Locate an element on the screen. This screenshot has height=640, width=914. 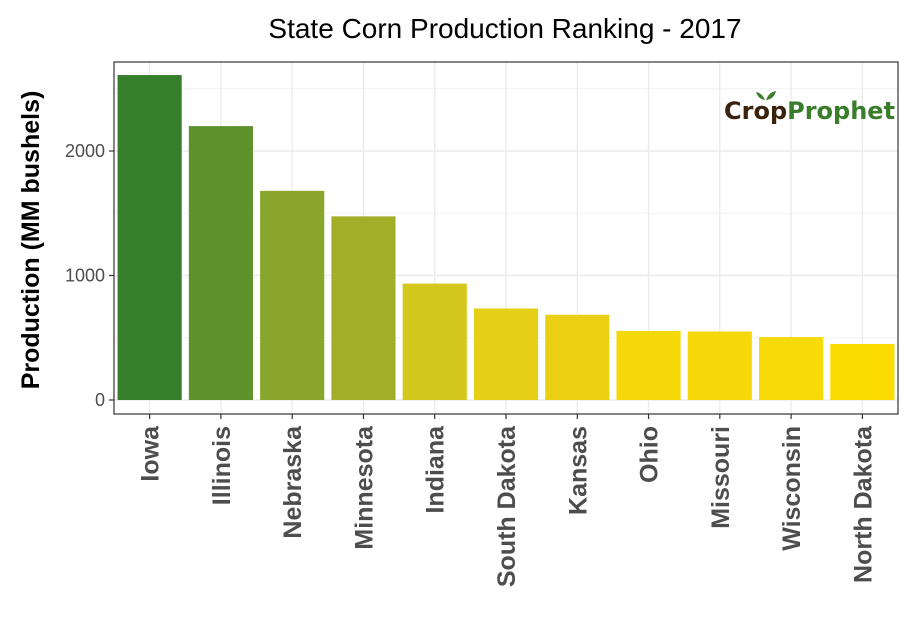
logo-crop-text: CropProphet is located at coordinates (809, 111).